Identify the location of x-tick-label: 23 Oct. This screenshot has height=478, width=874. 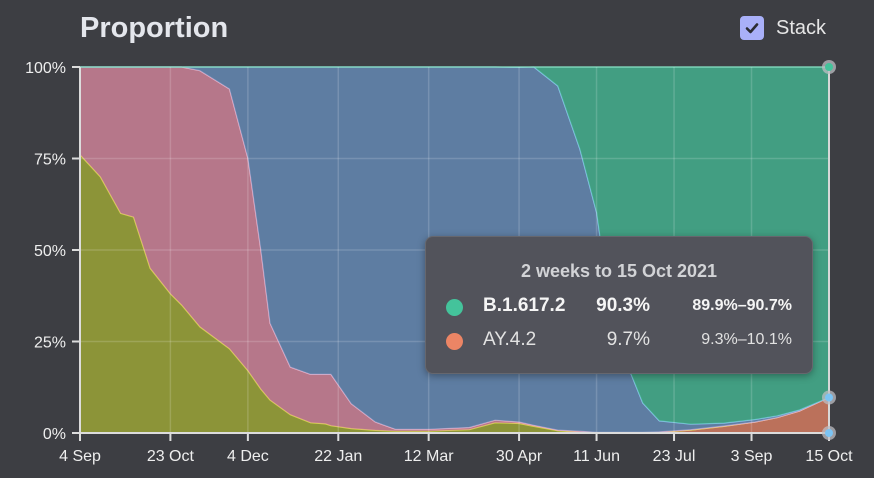
(171, 456).